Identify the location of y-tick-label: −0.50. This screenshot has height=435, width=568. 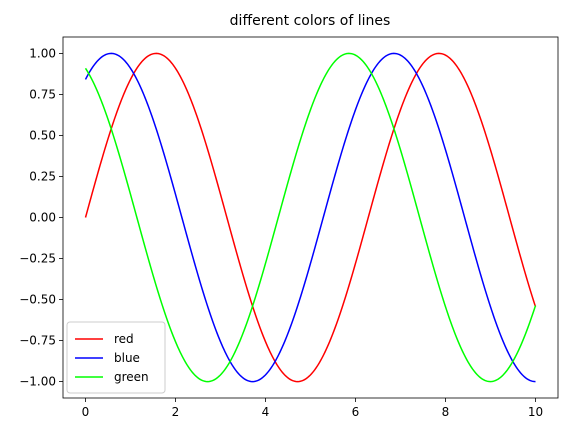
(37, 300).